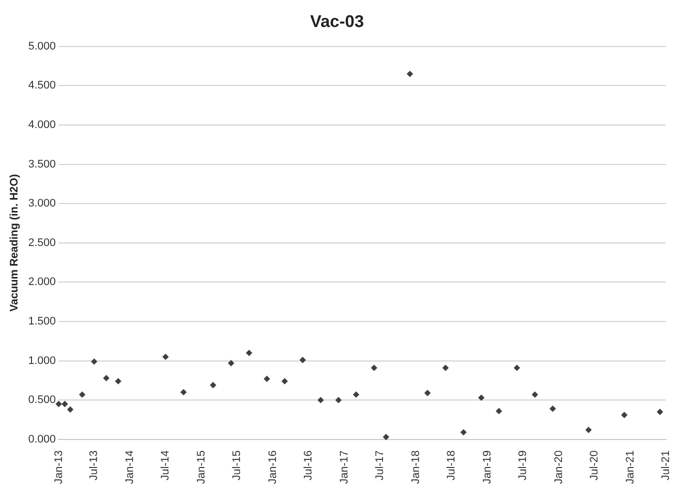 The width and height of the screenshot is (682, 491). Describe the element at coordinates (58, 467) in the screenshot. I see `x-tick-label: Jan-13` at that location.